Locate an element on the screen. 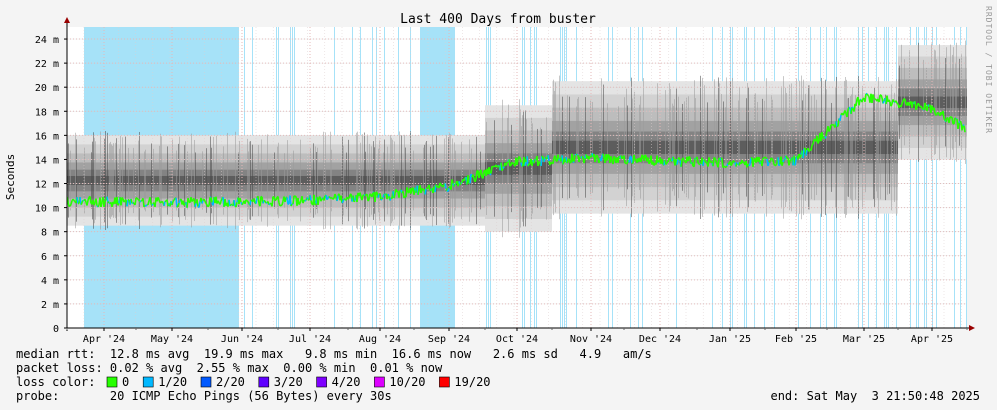 This screenshot has width=997, height=410. loss-color-swatch is located at coordinates (264, 382).